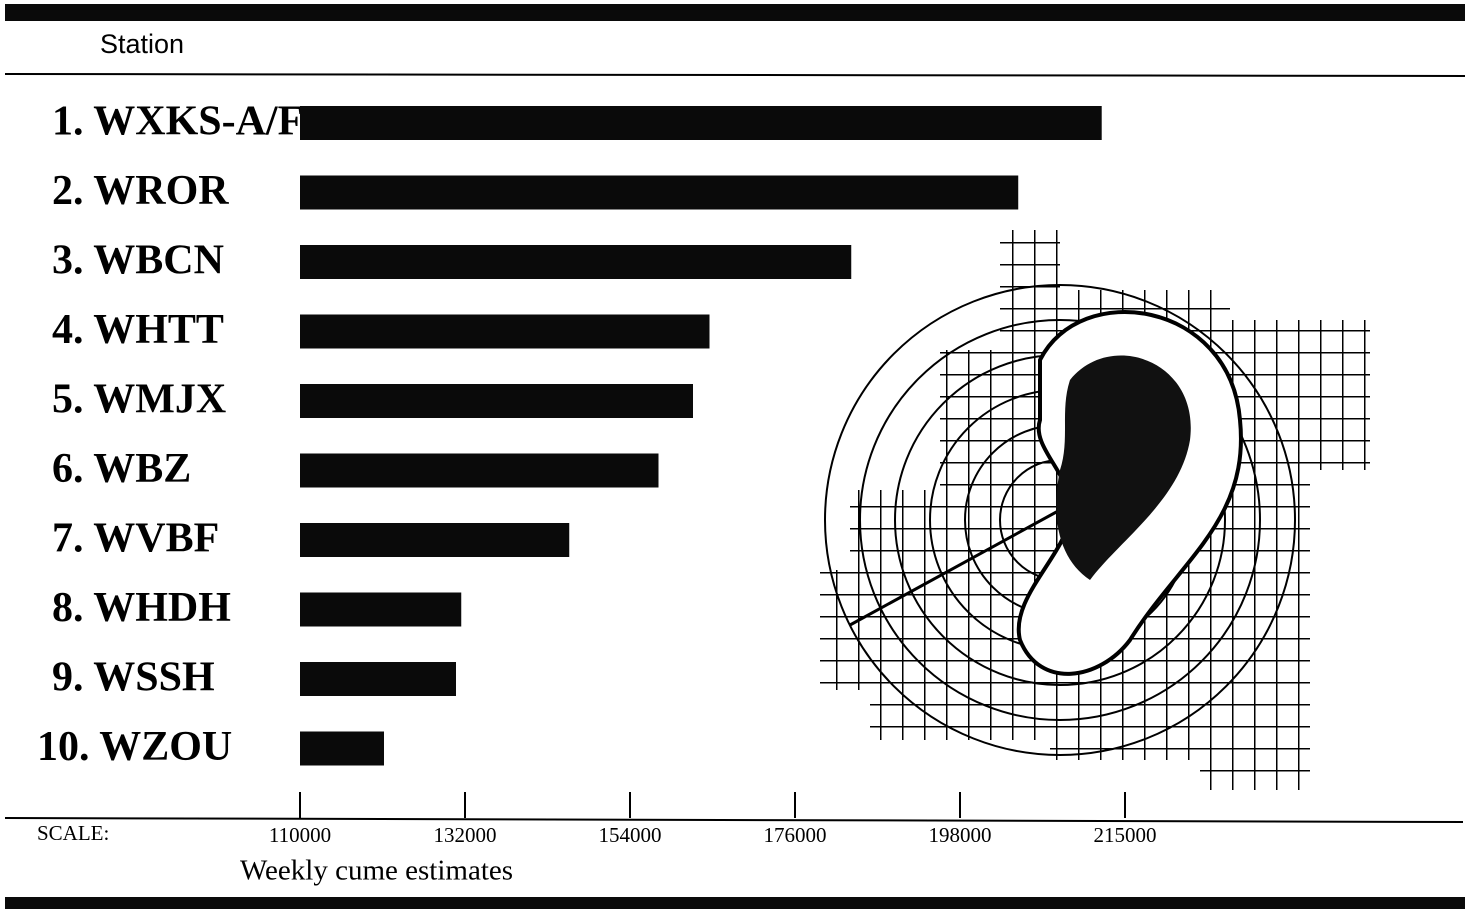 The height and width of the screenshot is (909, 1470). Describe the element at coordinates (735, 903) in the screenshot. I see `bottom-rule` at that location.